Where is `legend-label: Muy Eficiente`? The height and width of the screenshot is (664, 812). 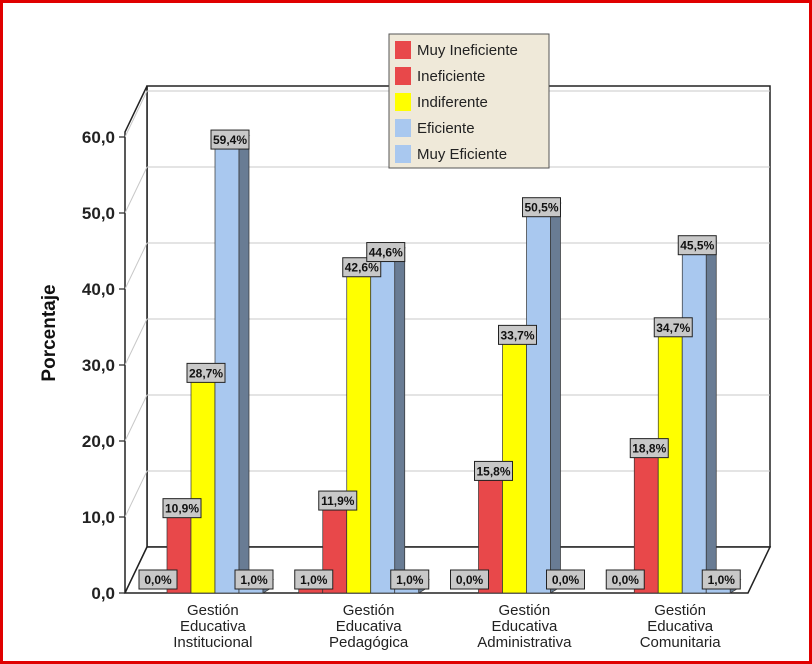
legend-label: Muy Eficiente is located at coordinates (462, 154).